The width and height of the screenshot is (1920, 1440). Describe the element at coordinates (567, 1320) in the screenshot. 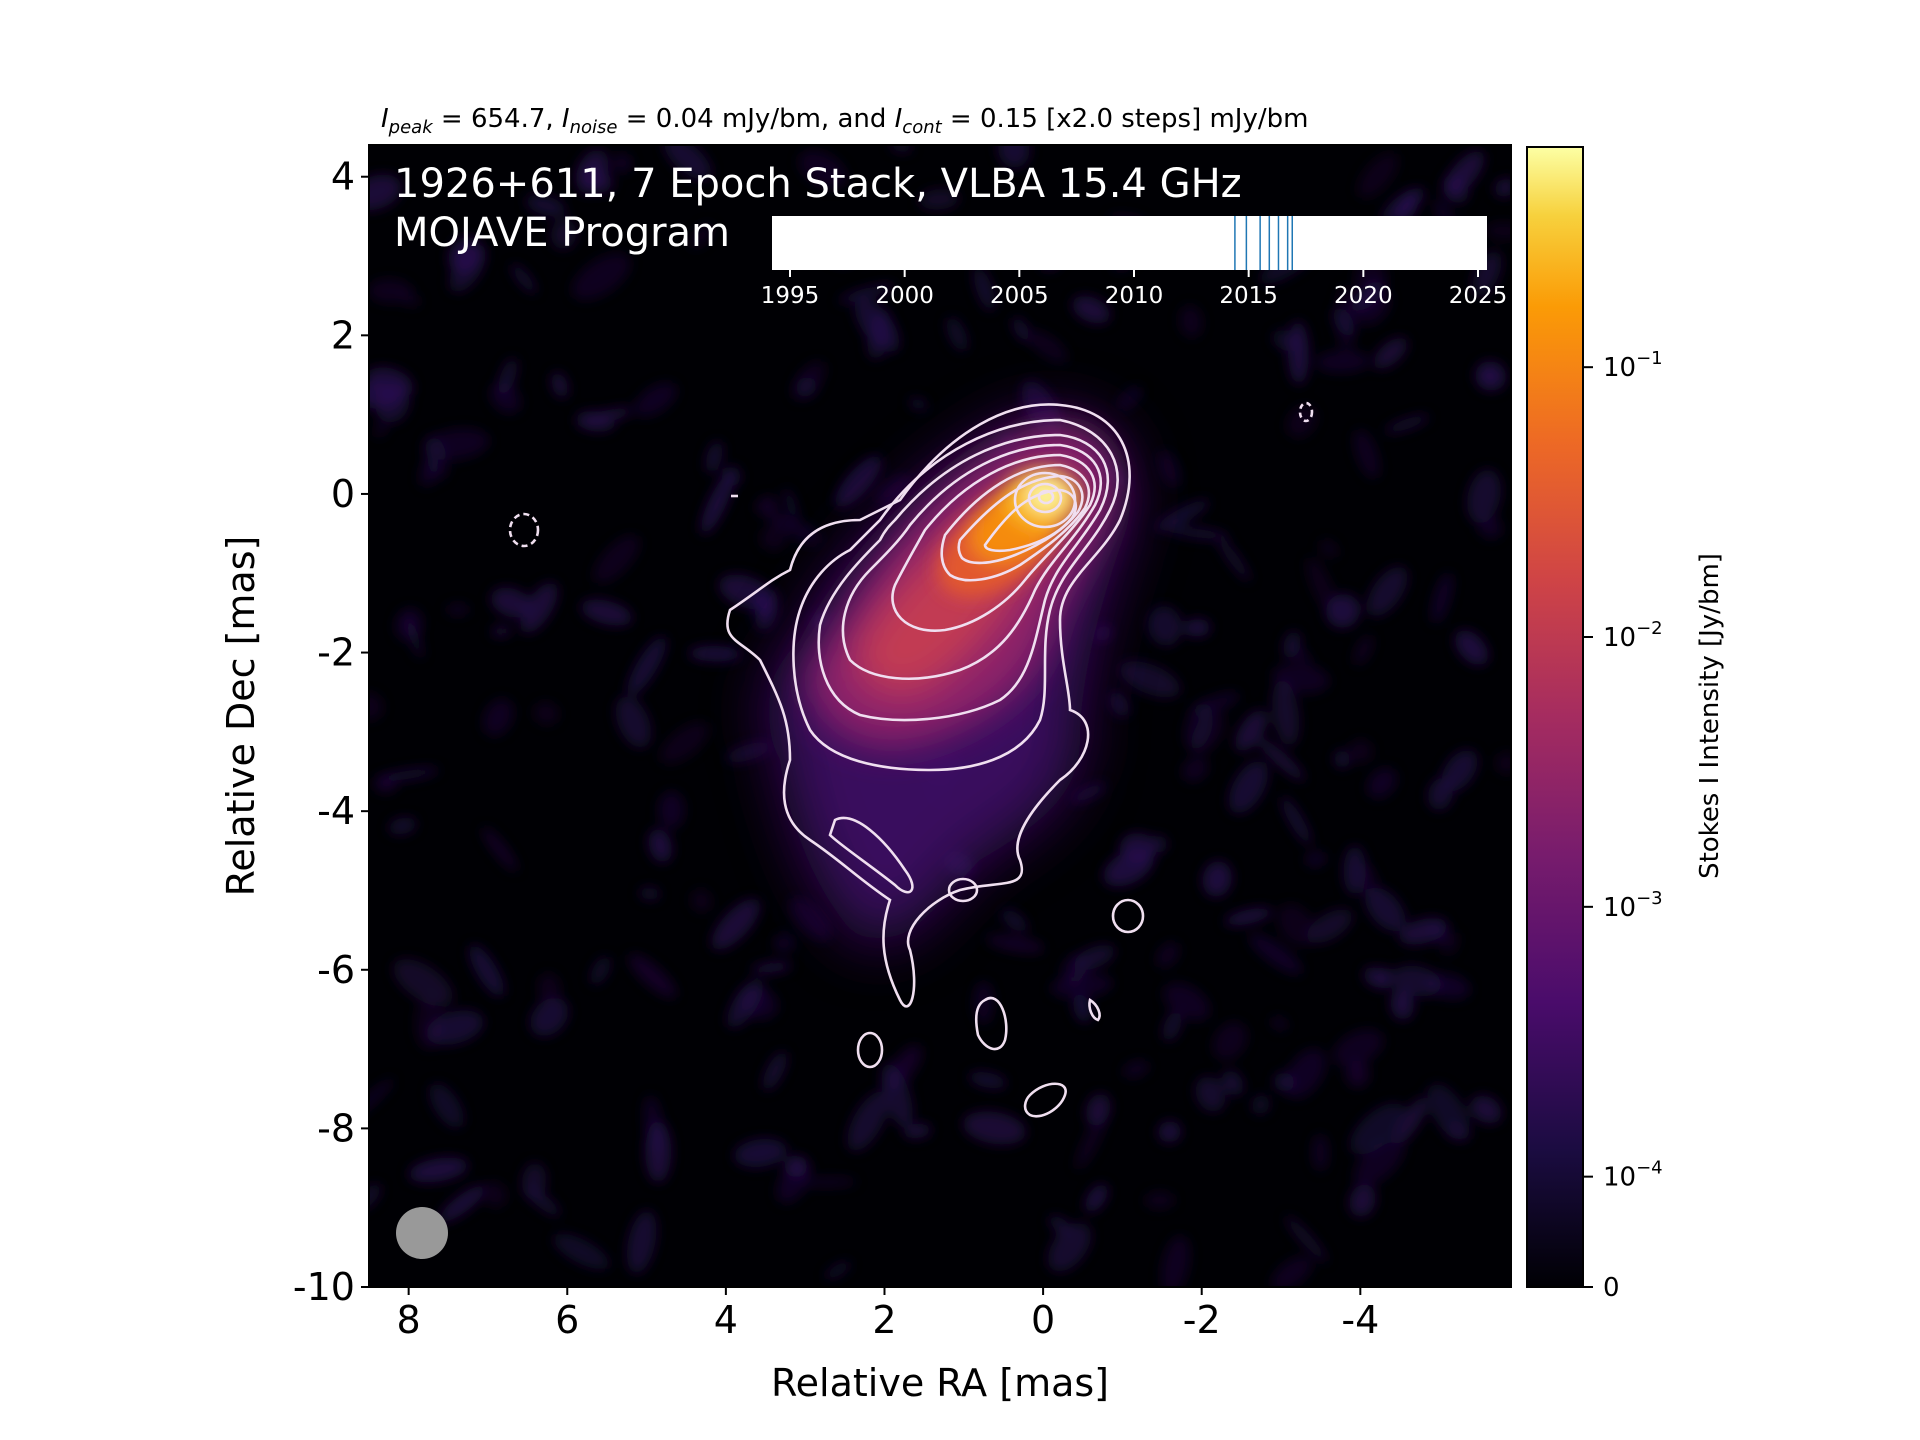

I see `x-tick-label: 6` at that location.